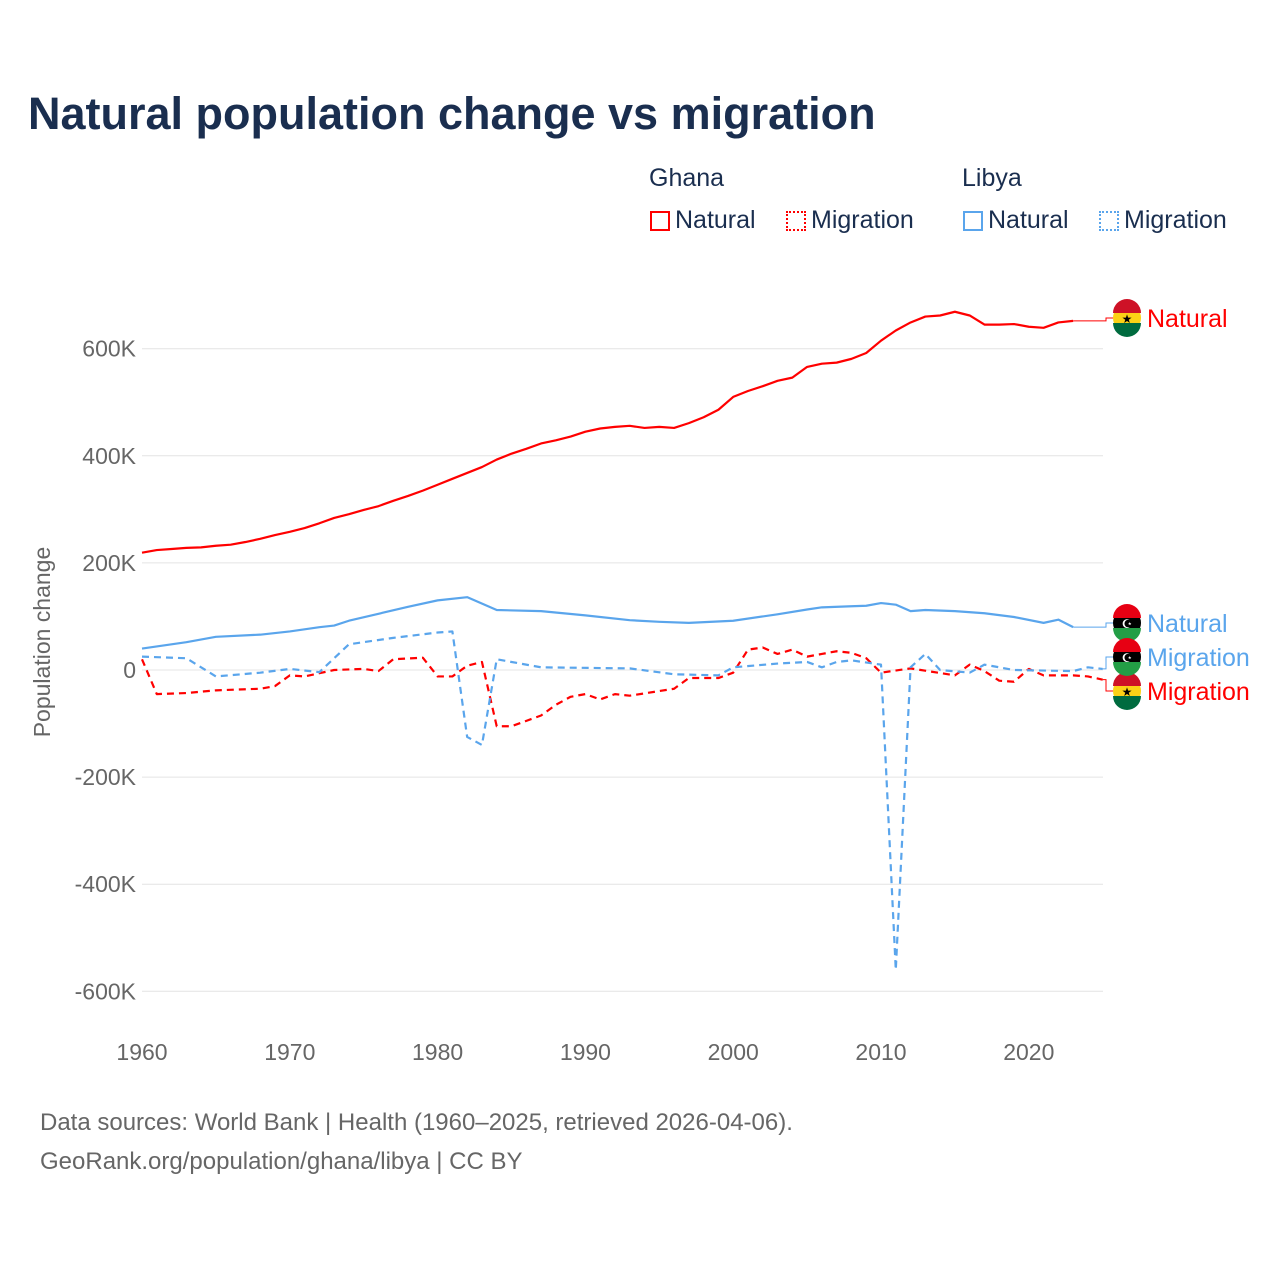 Image resolution: width=1280 pixels, height=1280 pixels. Describe the element at coordinates (106, 777) in the screenshot. I see `y-tick-label: -200K` at that location.